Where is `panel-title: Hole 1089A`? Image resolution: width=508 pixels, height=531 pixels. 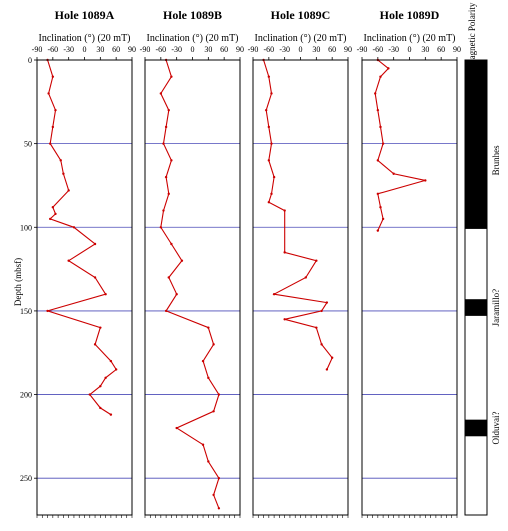 panel-title: Hole 1089A is located at coordinates (85, 15).